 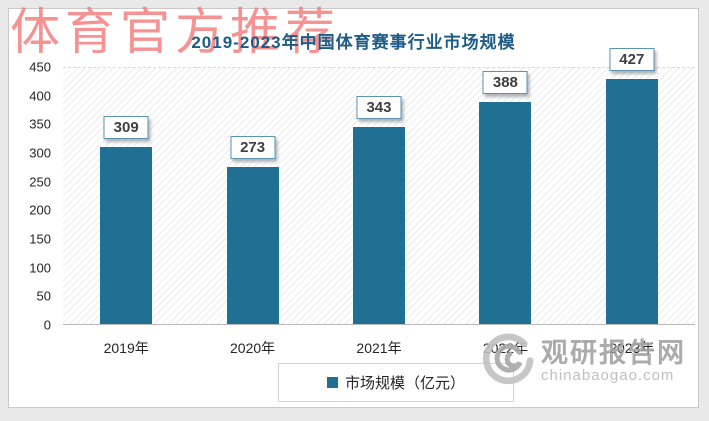 I want to click on bar-value-label: 388, so click(x=505, y=82).